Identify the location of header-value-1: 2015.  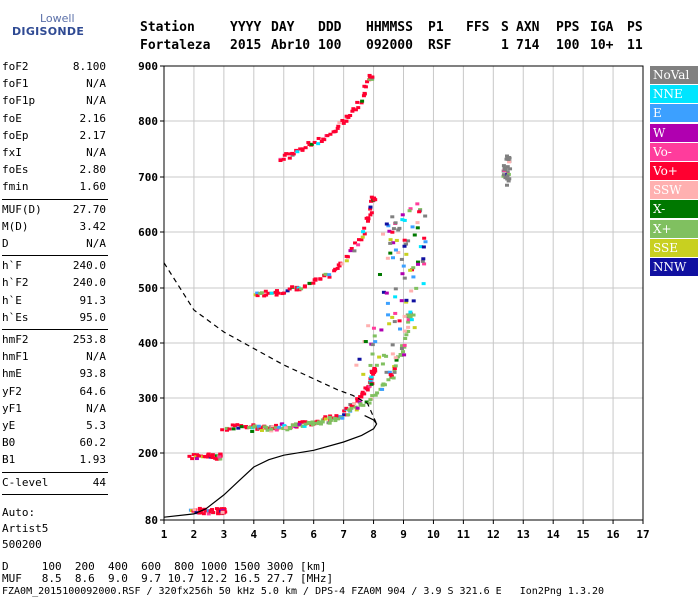
(246, 45).